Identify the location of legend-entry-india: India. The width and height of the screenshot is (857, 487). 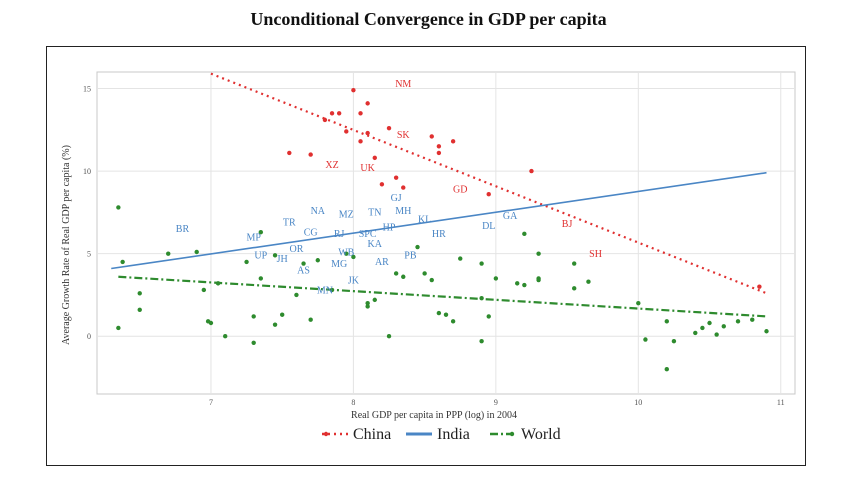
(438, 434).